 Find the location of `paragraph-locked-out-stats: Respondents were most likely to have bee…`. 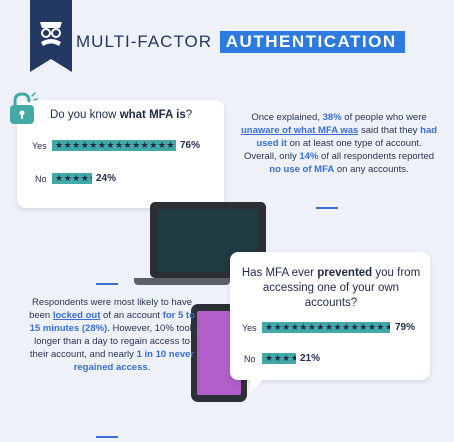

paragraph-locked-out-stats: Respondents were most likely to have bee… is located at coordinates (112, 335).